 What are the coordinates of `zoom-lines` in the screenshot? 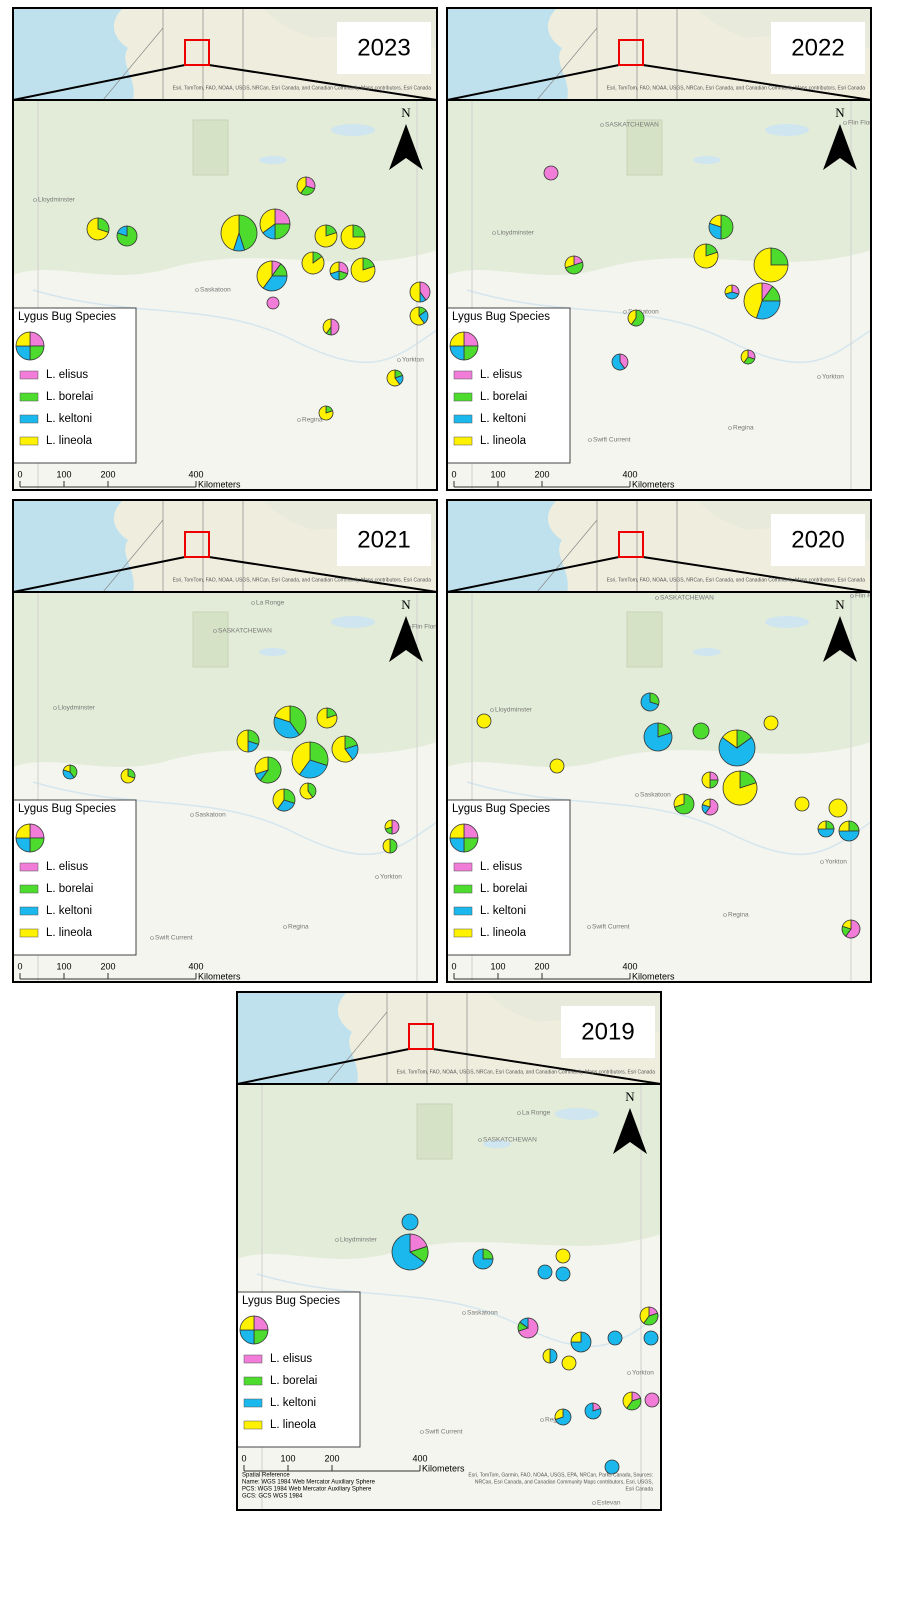 It's located at (225, 82).